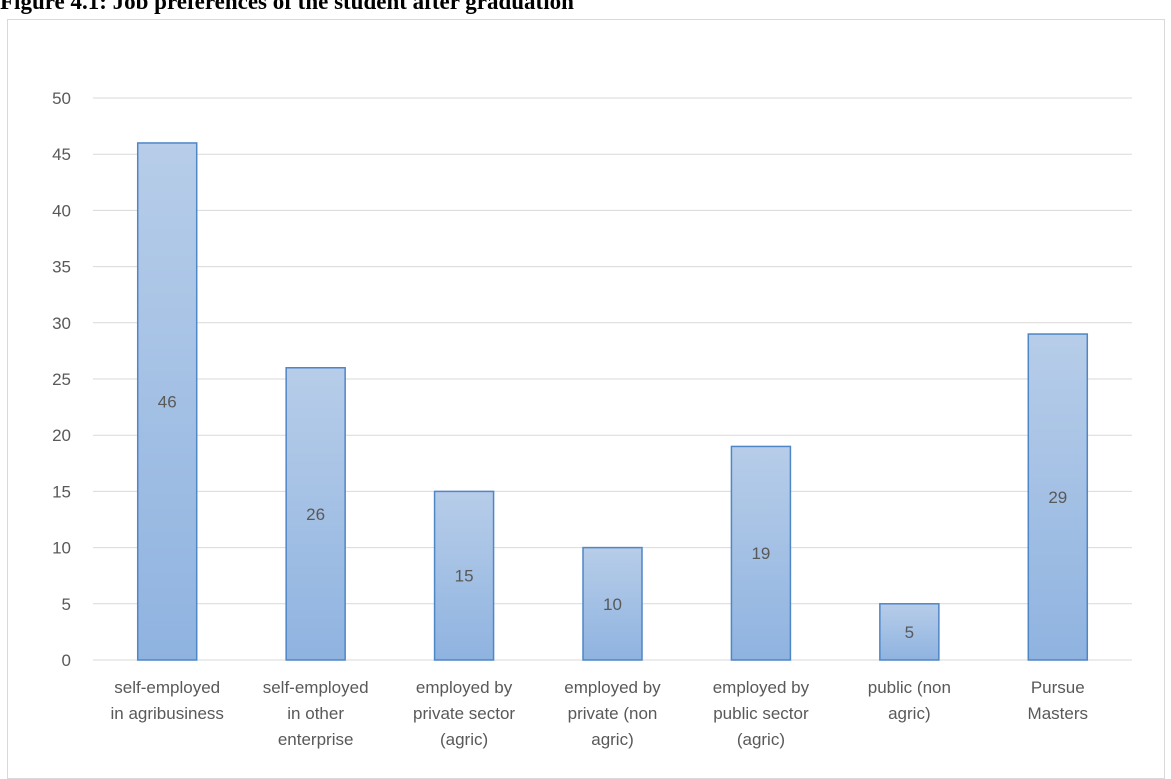 This screenshot has height=779, width=1171. Describe the element at coordinates (1058, 713) in the screenshot. I see `category-label-line: Masters` at that location.